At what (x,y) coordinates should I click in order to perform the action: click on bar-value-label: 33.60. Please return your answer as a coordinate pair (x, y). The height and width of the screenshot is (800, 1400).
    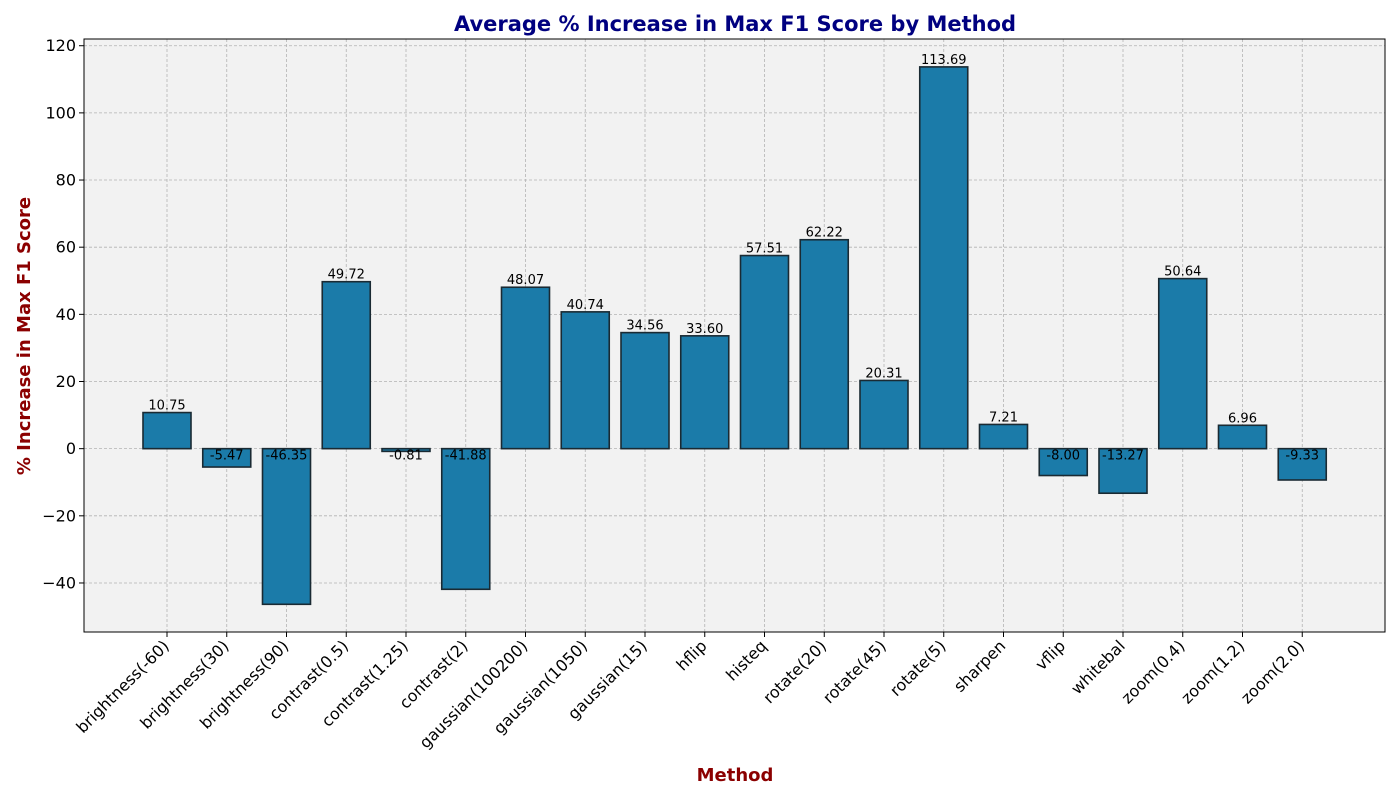
    Looking at the image, I should click on (704, 329).